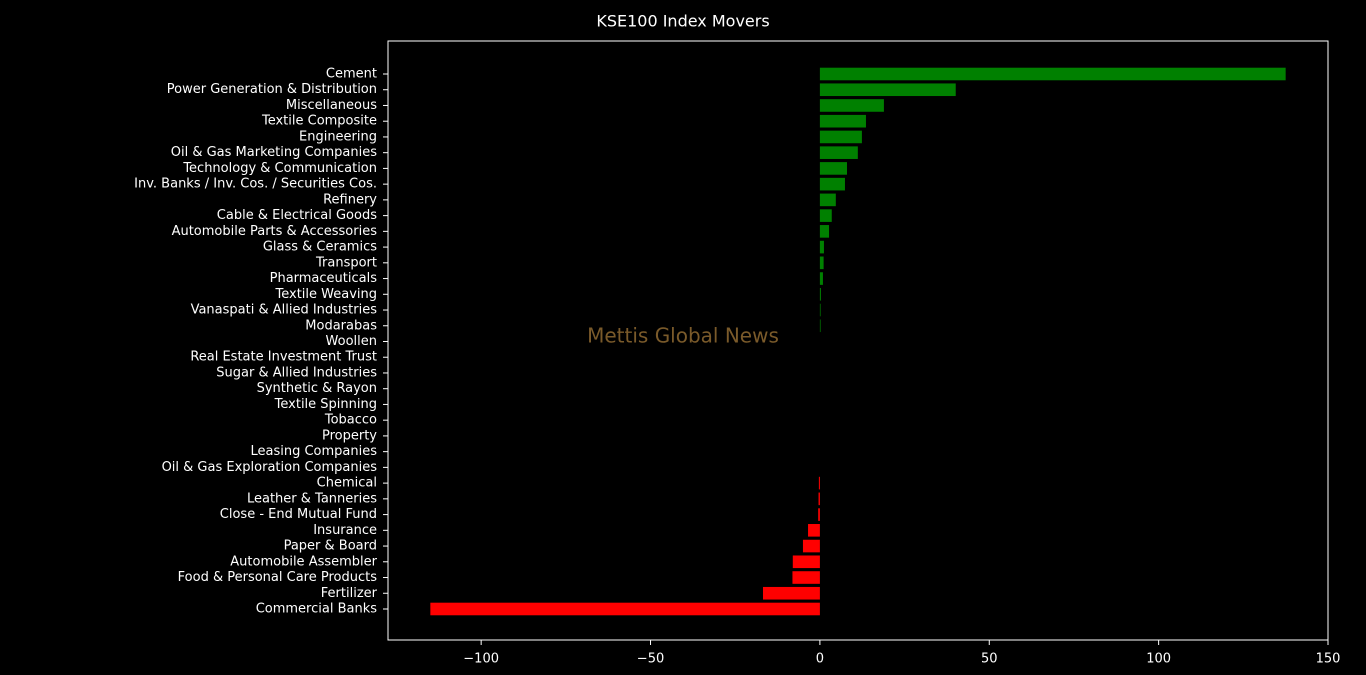  What do you see at coordinates (338, 136) in the screenshot?
I see `y-tick-label: Engineering` at bounding box center [338, 136].